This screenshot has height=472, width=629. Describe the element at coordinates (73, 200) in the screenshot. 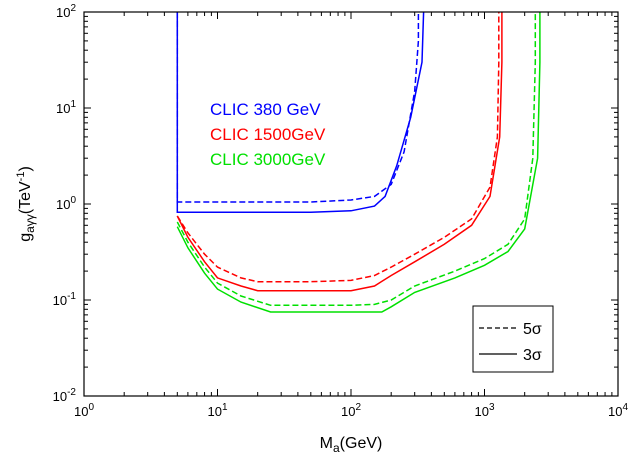

I see `y-tick-label-exponent: 0` at that location.